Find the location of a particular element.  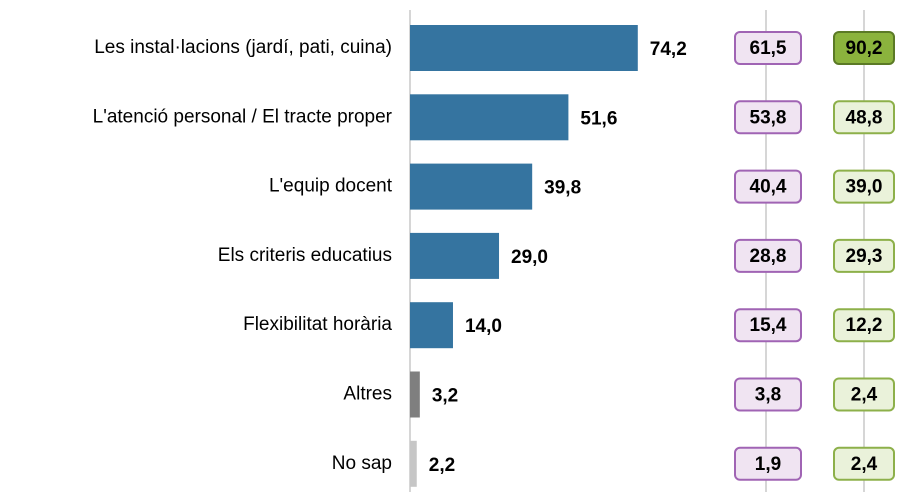

value-label: 3,2 is located at coordinates (445, 396).